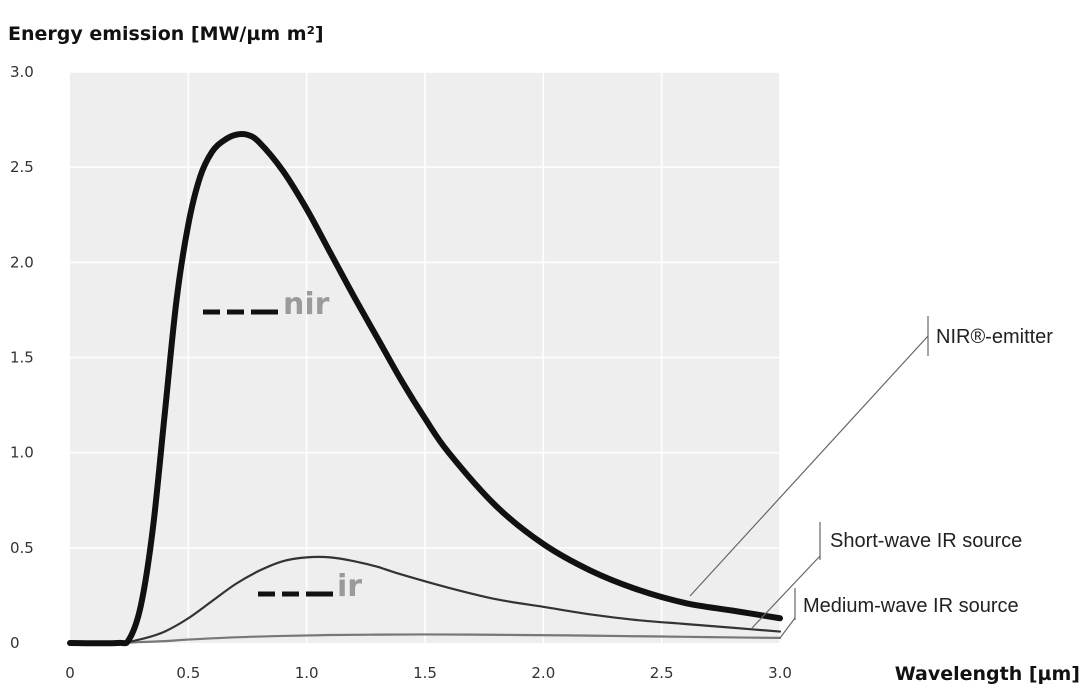 The width and height of the screenshot is (1088, 686). I want to click on y-tick-label: 3.0, so click(22, 72).